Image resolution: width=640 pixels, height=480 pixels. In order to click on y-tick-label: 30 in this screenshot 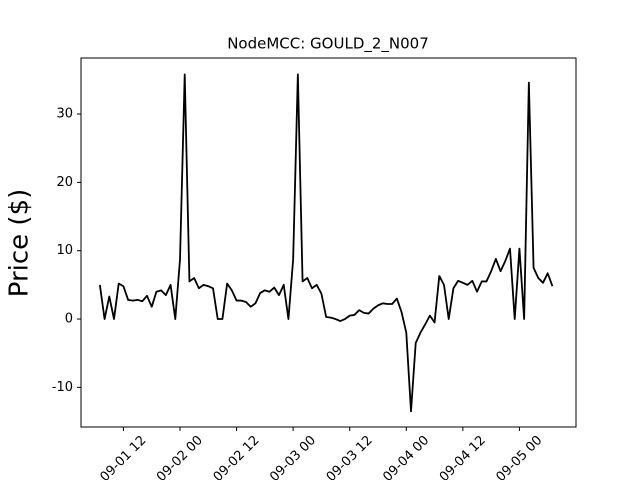, I will do `click(64, 114)`.